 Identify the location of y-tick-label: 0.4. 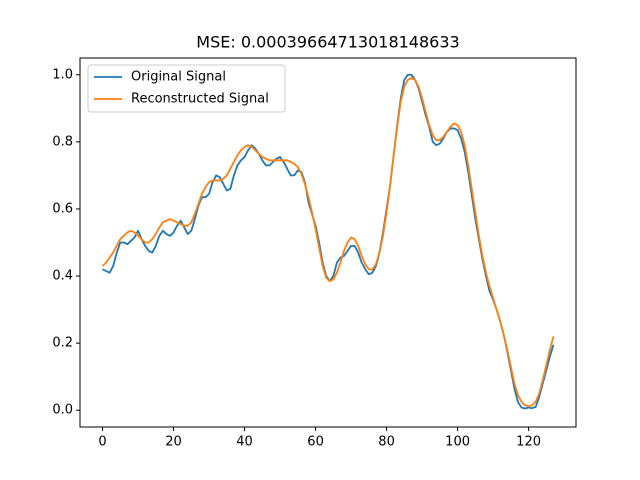
(62, 276).